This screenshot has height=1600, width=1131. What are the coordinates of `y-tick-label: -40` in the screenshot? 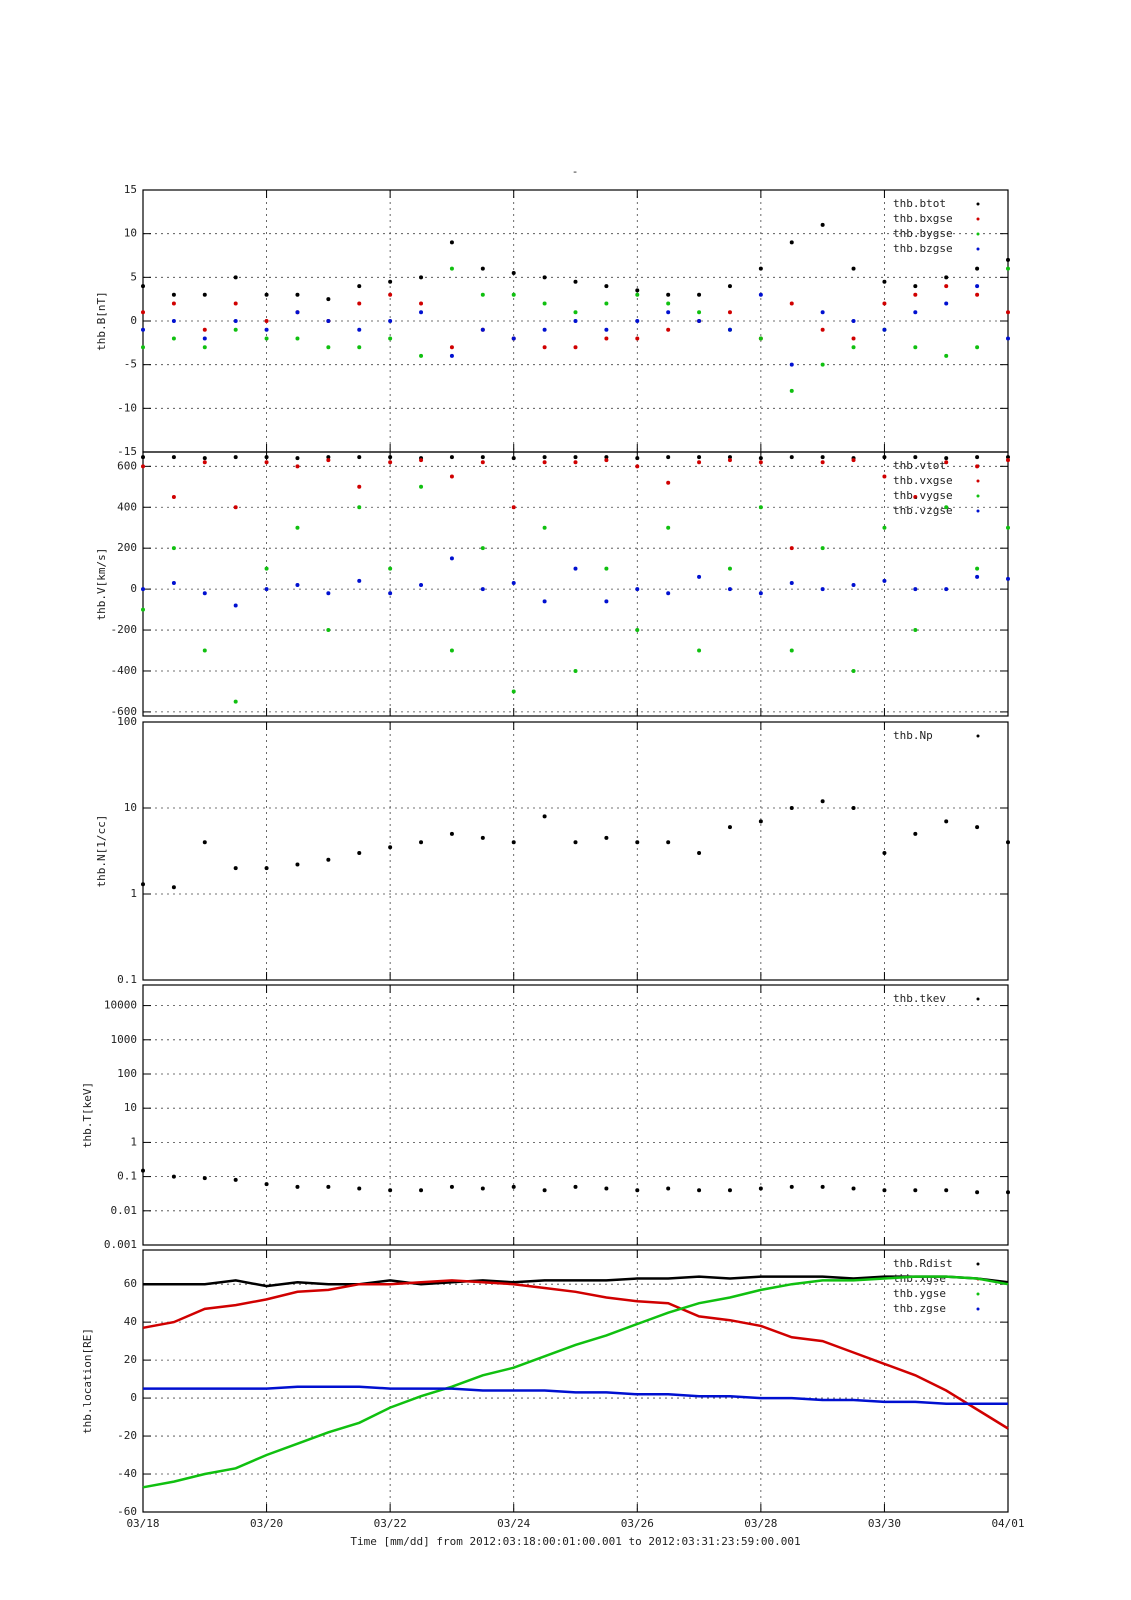 It's located at (127, 1473).